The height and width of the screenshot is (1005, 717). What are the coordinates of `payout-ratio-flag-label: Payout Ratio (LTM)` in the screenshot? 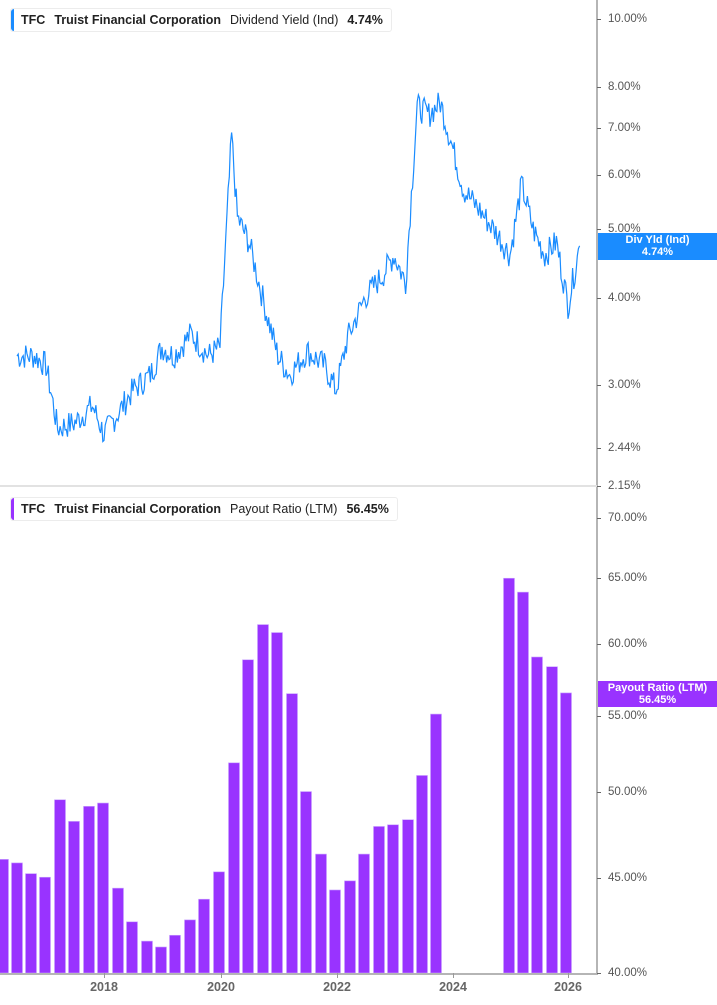 It's located at (657, 688).